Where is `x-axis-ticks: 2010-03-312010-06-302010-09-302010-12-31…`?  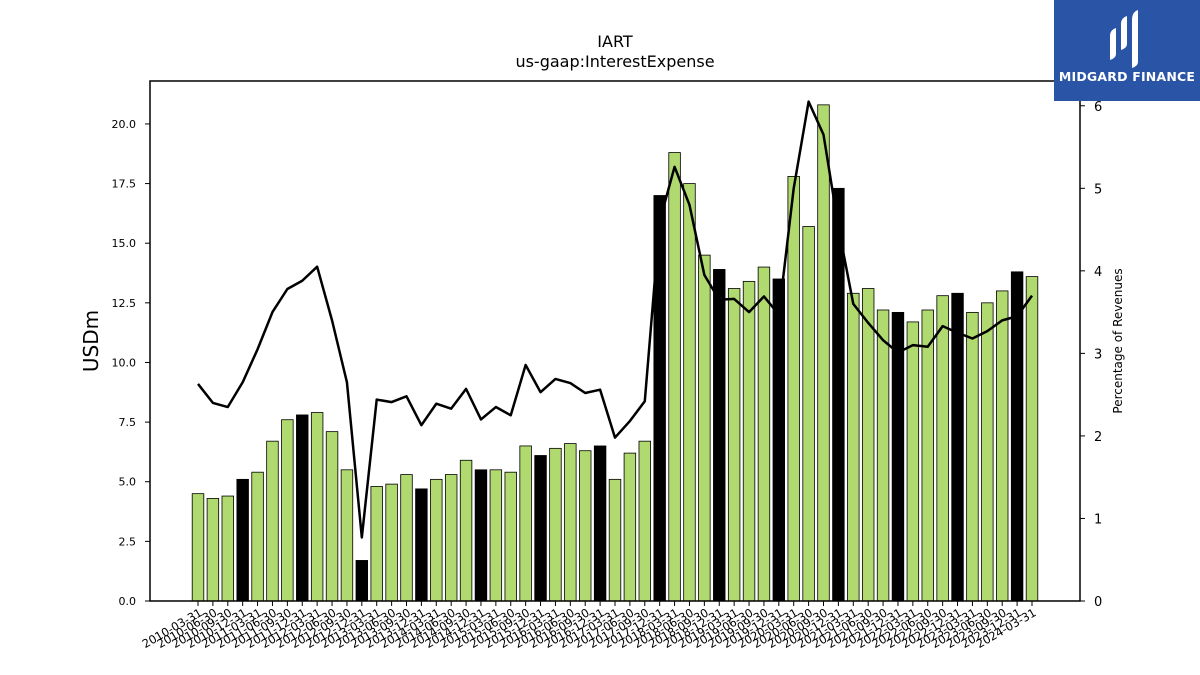
x-axis-ticks: 2010-03-312010-06-302010-09-302010-12-31… is located at coordinates (589, 626).